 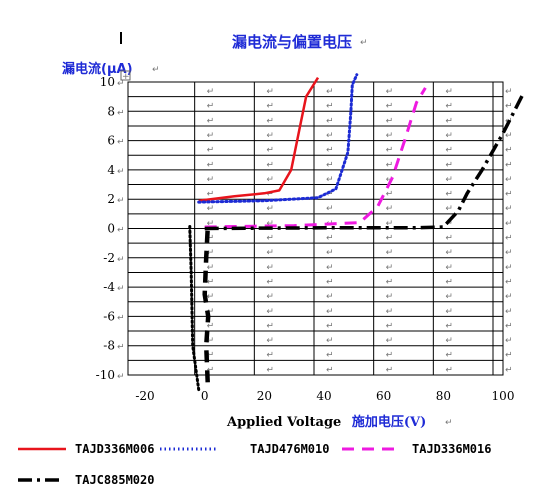 I want to click on x-axis-label-cn: 施加电压(V), so click(x=389, y=422).